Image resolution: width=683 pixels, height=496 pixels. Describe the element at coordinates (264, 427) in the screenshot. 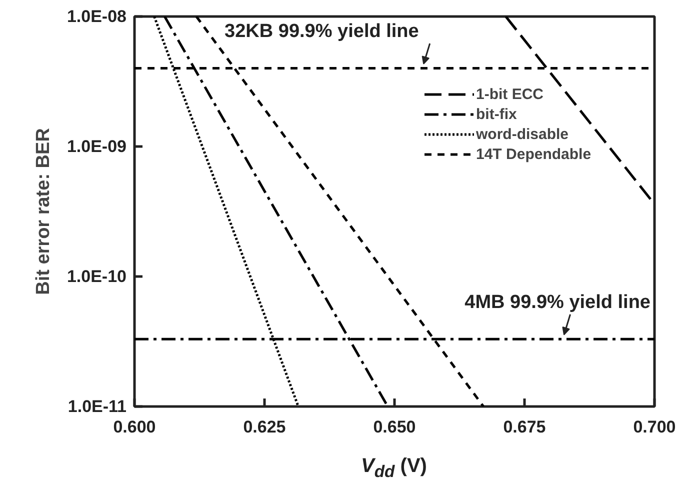

I see `x-tick-label: 0.625` at that location.